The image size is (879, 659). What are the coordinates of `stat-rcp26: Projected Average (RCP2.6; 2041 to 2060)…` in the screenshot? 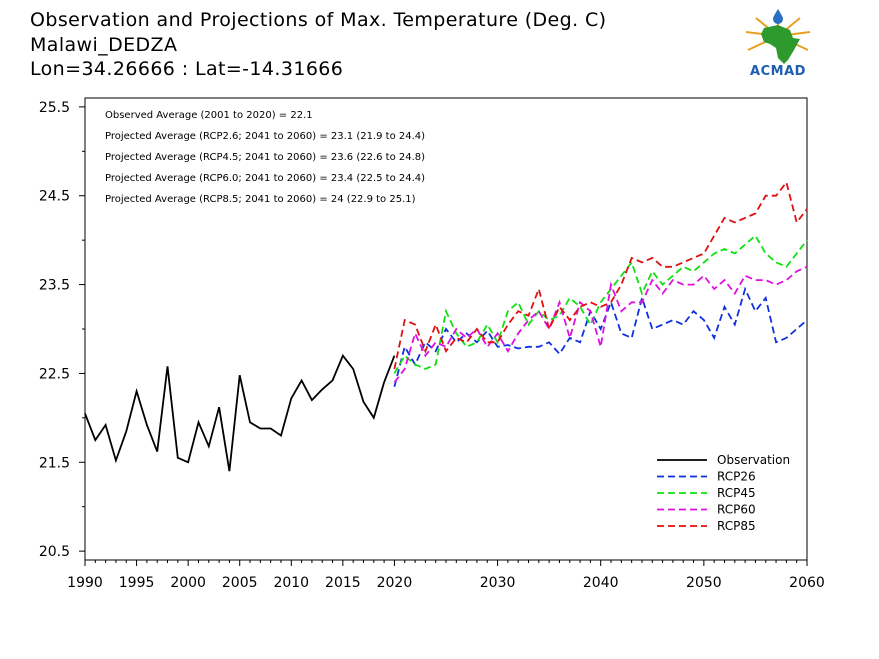 It's located at (265, 136).